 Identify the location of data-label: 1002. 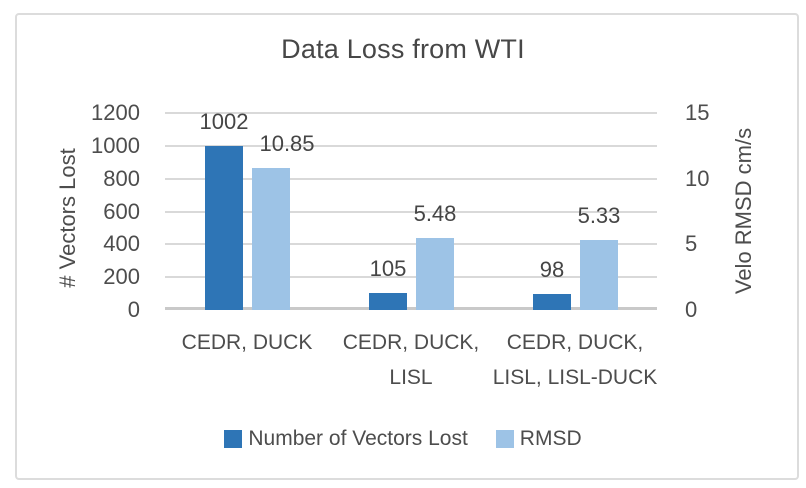
(224, 121).